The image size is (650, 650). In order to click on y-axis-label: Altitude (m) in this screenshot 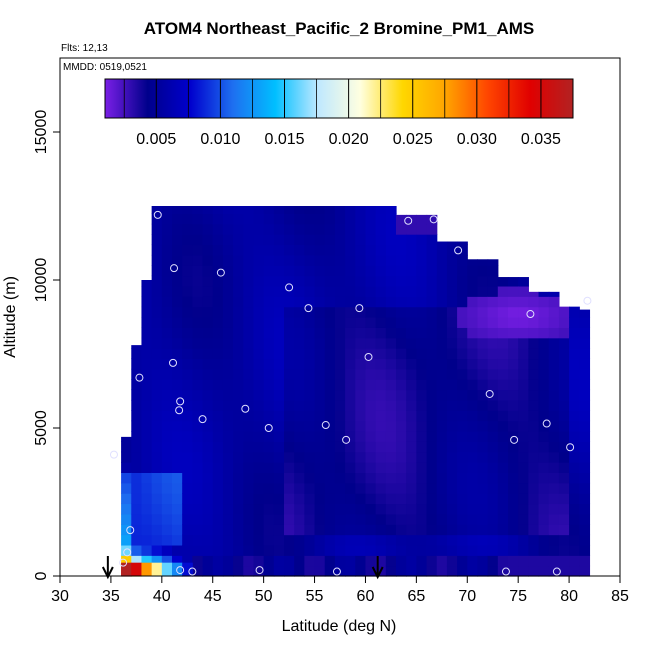, I will do `click(10, 317)`.